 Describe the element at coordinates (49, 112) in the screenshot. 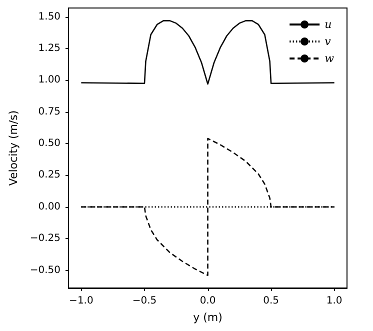

I see `y-tick-label: 0.75` at that location.